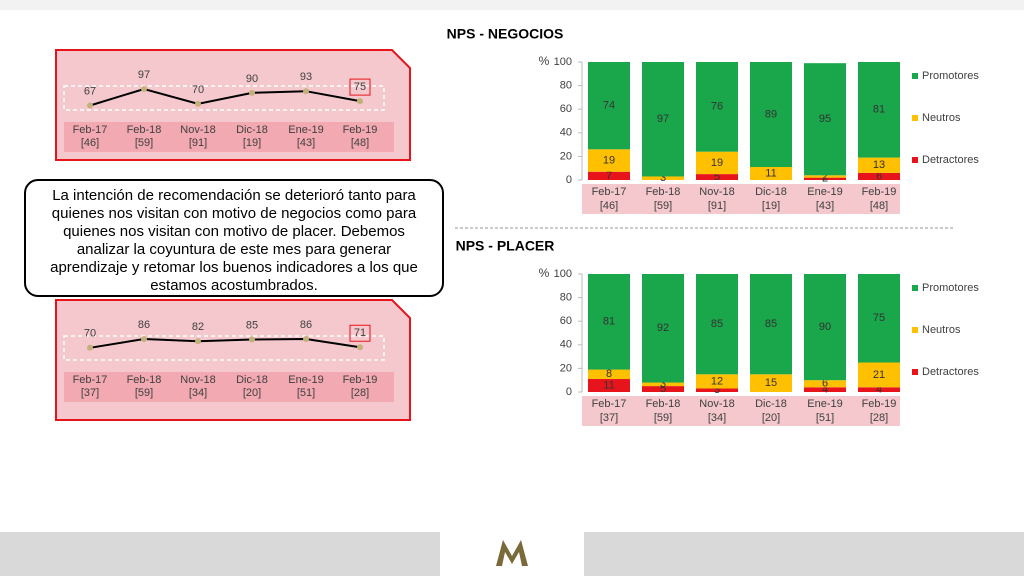 This screenshot has height=576, width=1024. I want to click on data-label: 4, so click(825, 390).